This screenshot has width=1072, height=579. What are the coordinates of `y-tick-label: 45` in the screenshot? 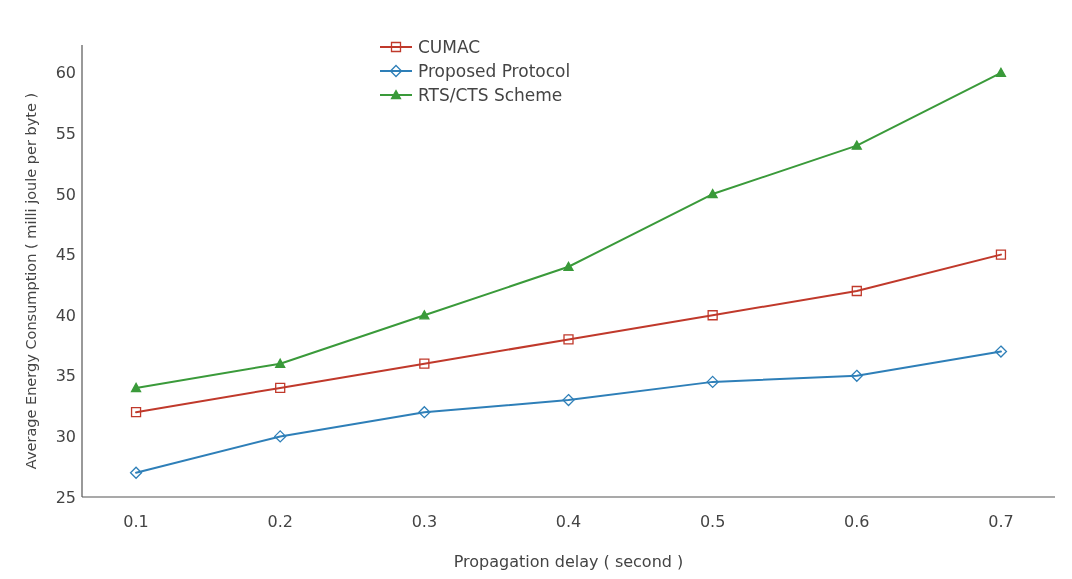 It's located at (65, 255).